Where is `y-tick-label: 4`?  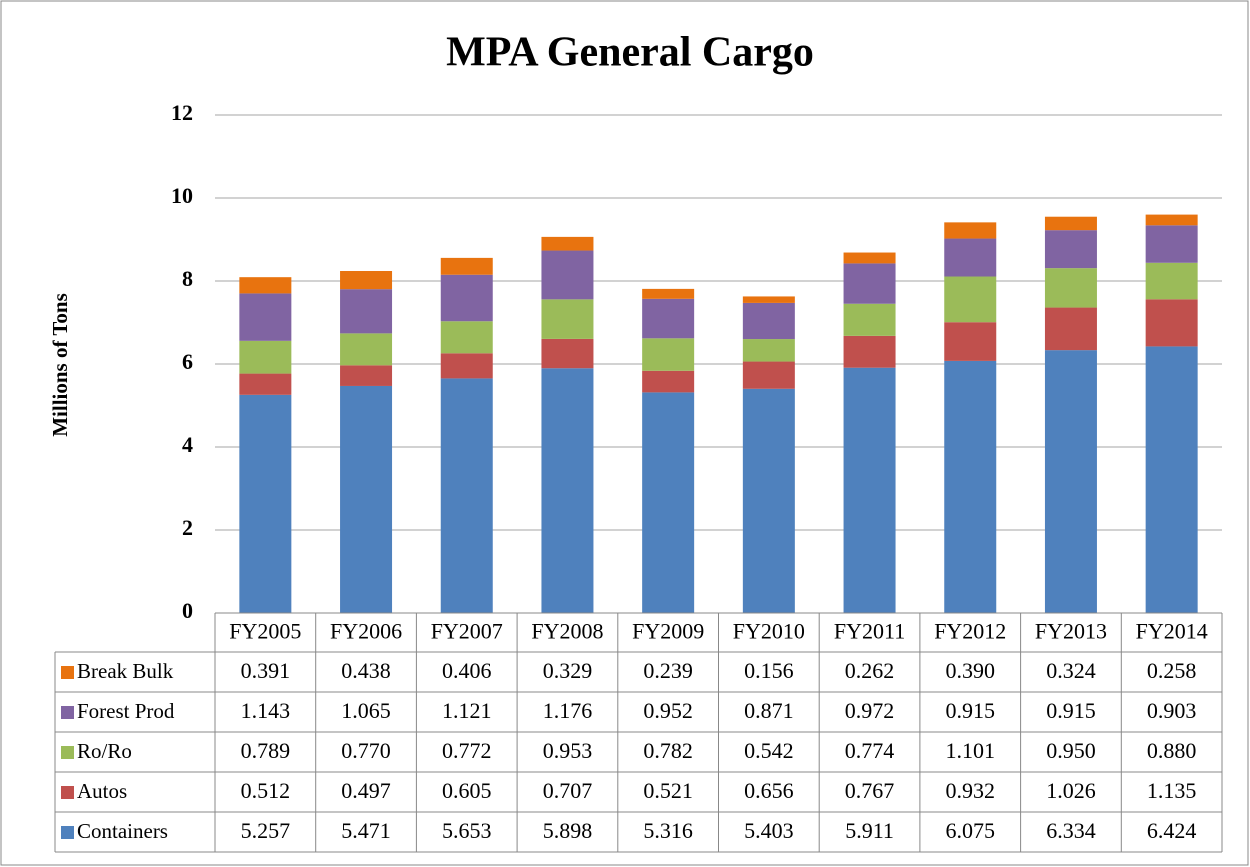 y-tick-label: 4 is located at coordinates (187, 444).